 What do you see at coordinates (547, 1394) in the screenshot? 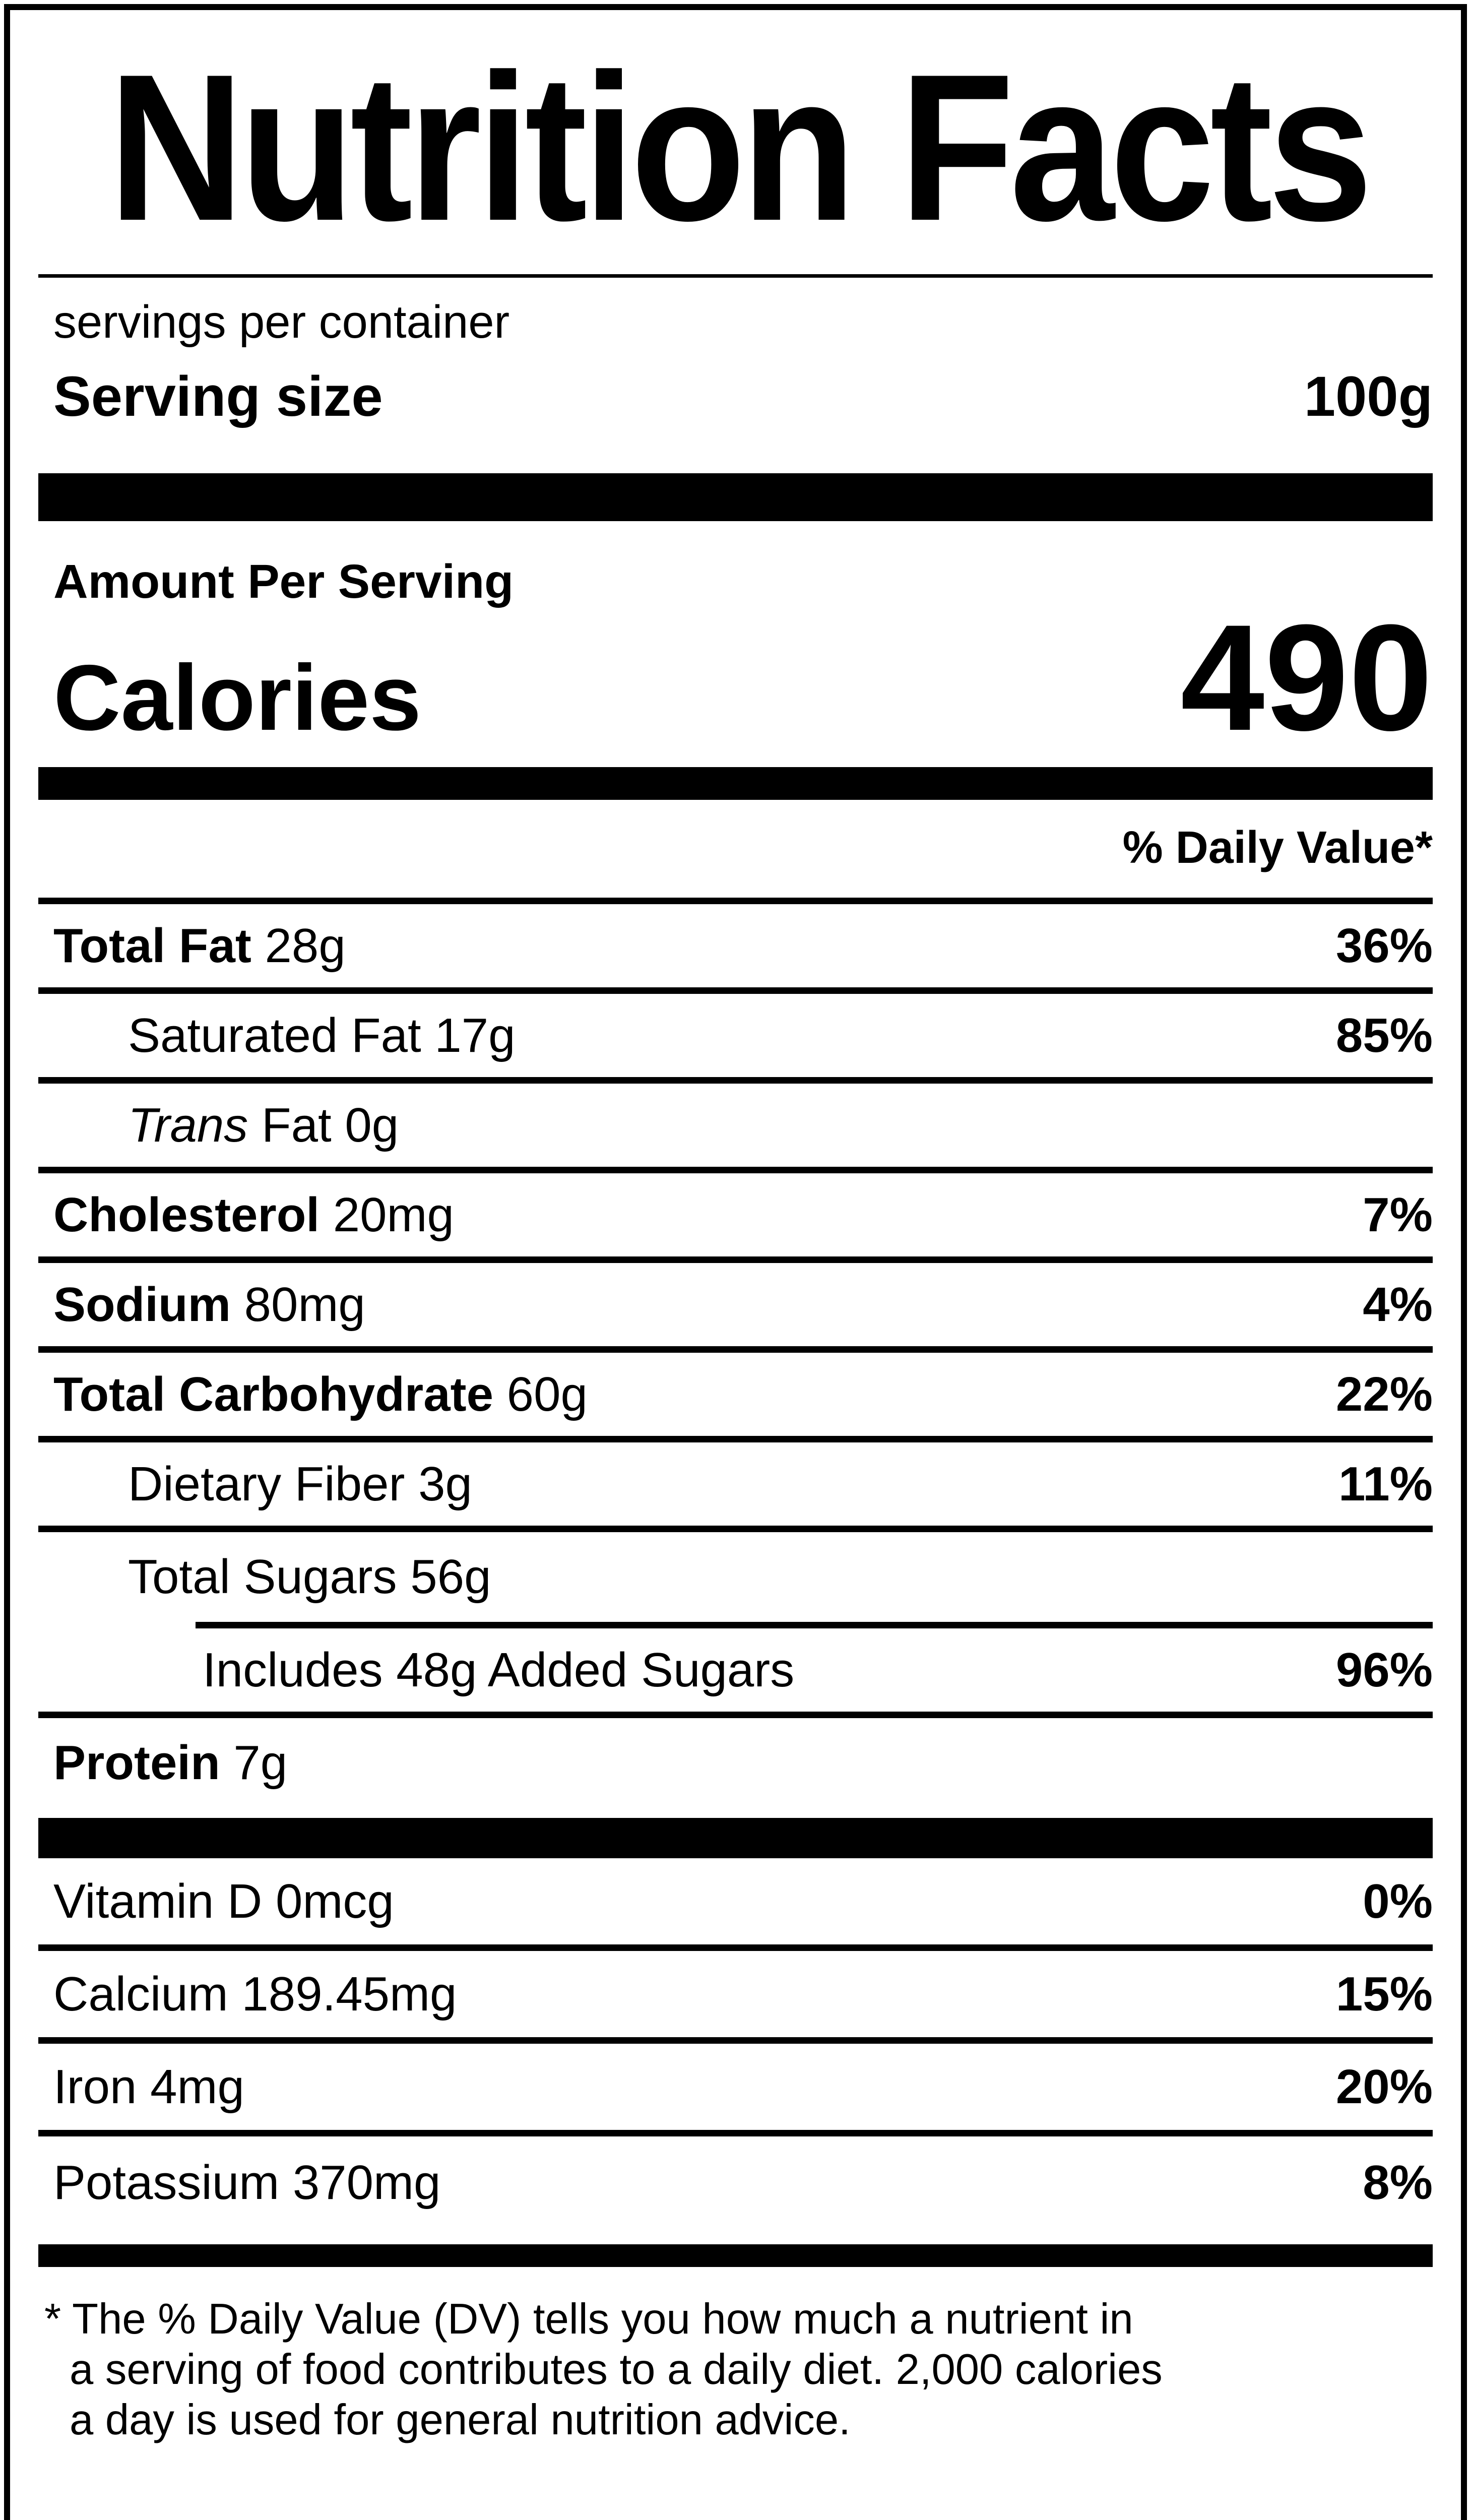
I see `nutrient-amount: 60g` at bounding box center [547, 1394].